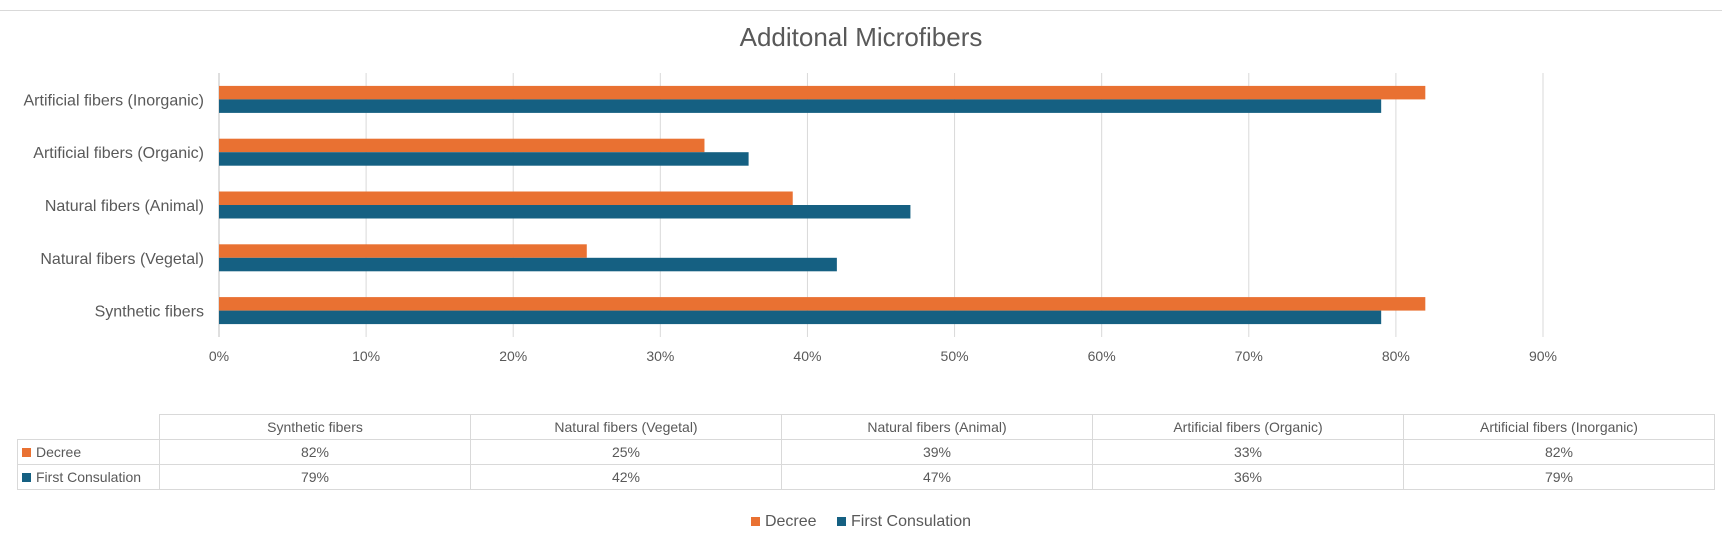 The height and width of the screenshot is (542, 1722). What do you see at coordinates (911, 521) in the screenshot?
I see `legend-label: First Consulation` at bounding box center [911, 521].